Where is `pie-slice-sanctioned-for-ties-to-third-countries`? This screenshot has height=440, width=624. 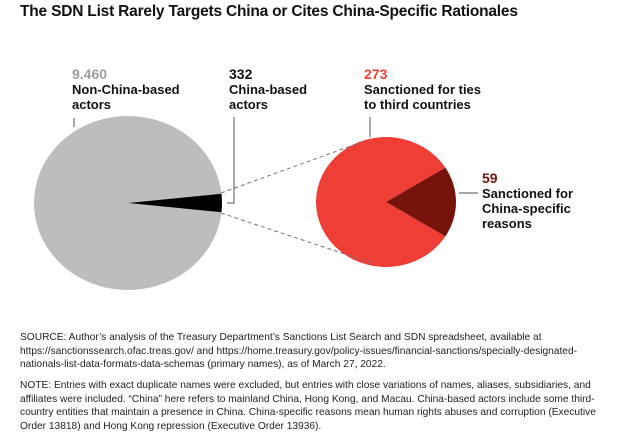
pie-slice-sanctioned-for-ties-to-third-countries is located at coordinates (381, 202).